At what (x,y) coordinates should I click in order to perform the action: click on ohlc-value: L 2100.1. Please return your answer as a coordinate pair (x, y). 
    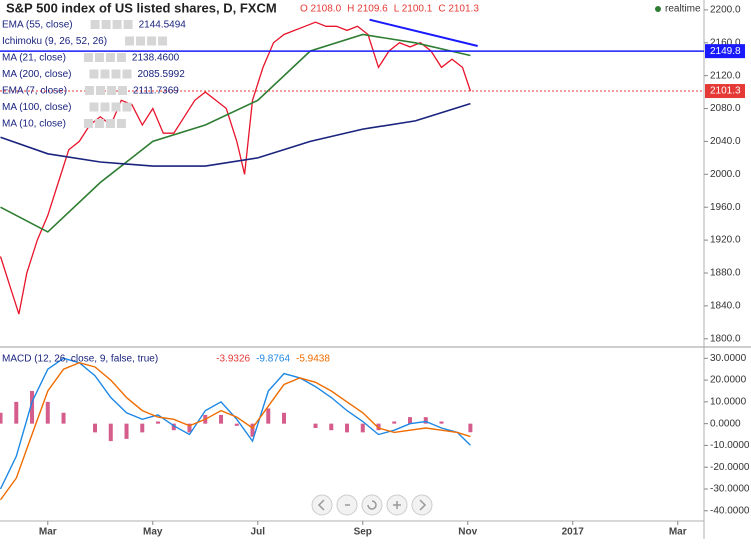
    Looking at the image, I should click on (413, 9).